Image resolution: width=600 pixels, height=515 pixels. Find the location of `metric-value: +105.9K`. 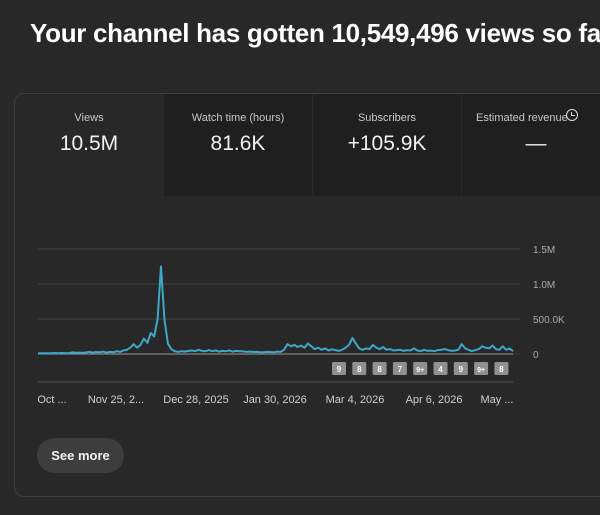

metric-value: +105.9K is located at coordinates (387, 143).